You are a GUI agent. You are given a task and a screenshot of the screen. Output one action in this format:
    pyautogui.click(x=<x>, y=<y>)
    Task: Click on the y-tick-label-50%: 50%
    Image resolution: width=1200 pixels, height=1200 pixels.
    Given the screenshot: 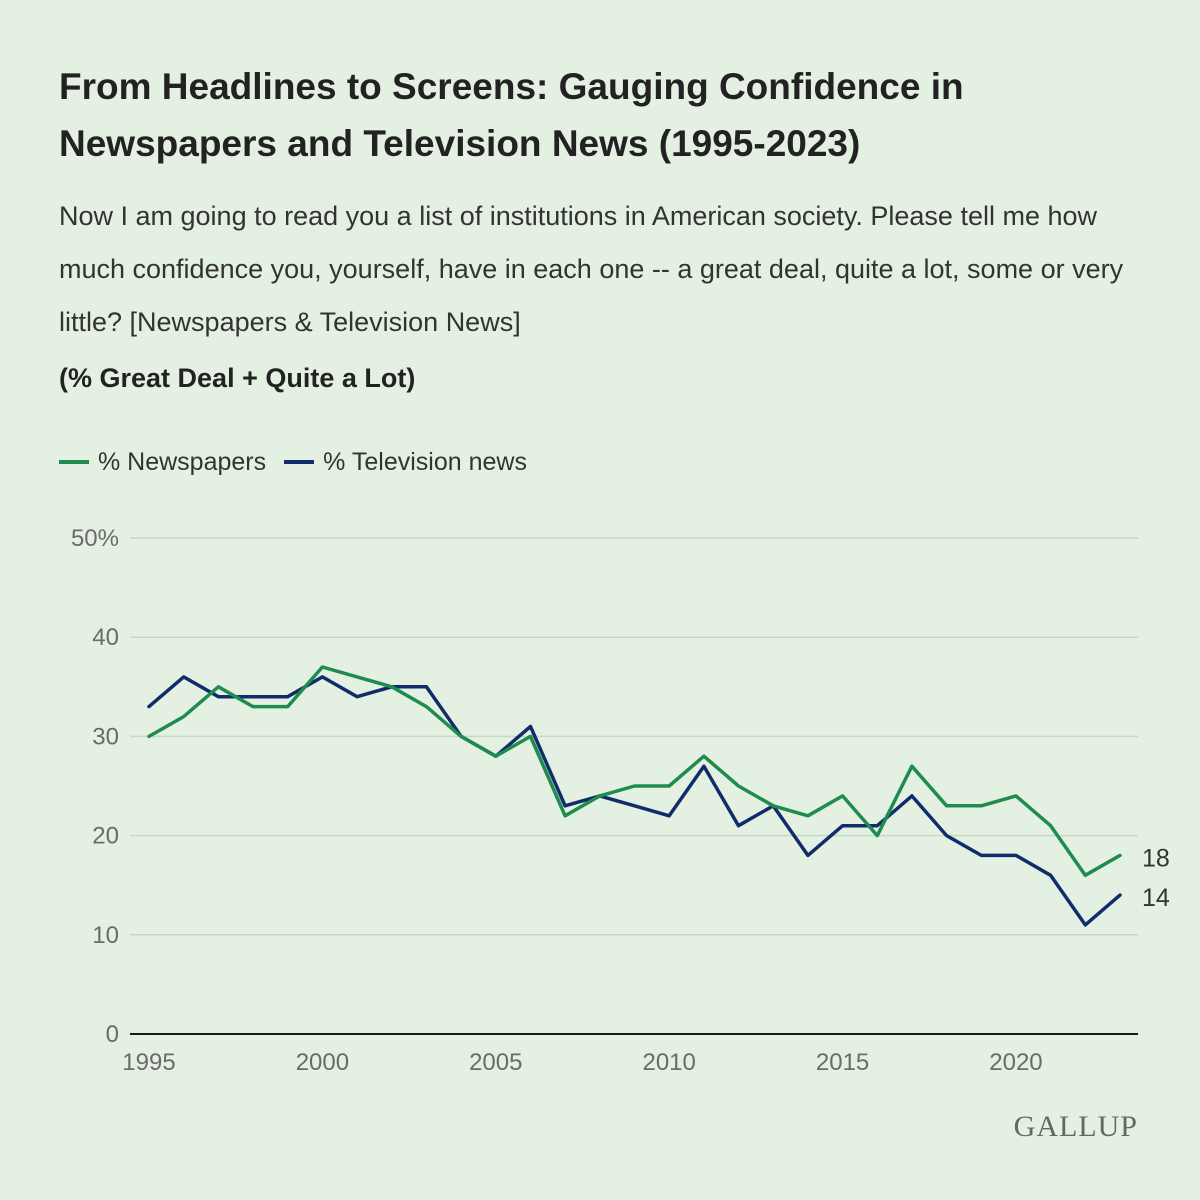 What is the action you would take?
    pyautogui.click(x=95, y=538)
    